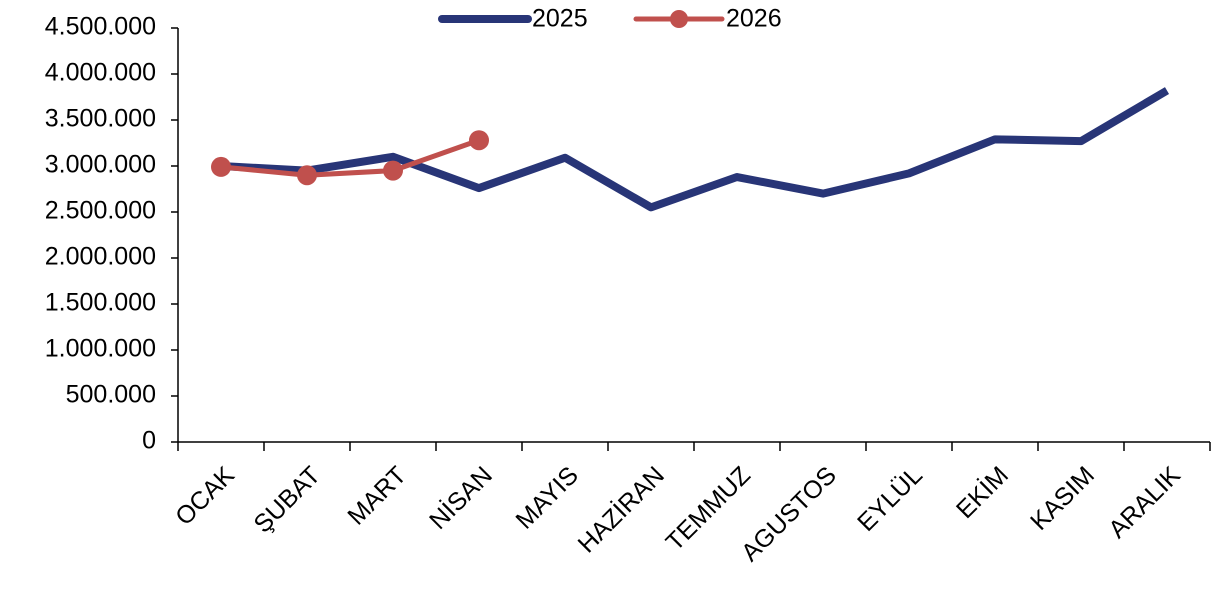 Image resolution: width=1213 pixels, height=599 pixels. I want to click on x-tick-label: ŞUBAT, so click(286, 499).